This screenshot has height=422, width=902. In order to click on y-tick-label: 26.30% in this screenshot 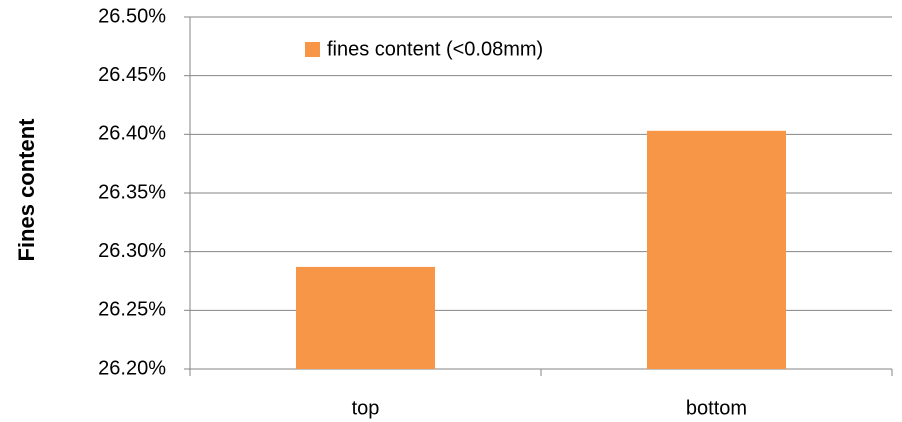, I will do `click(132, 251)`.